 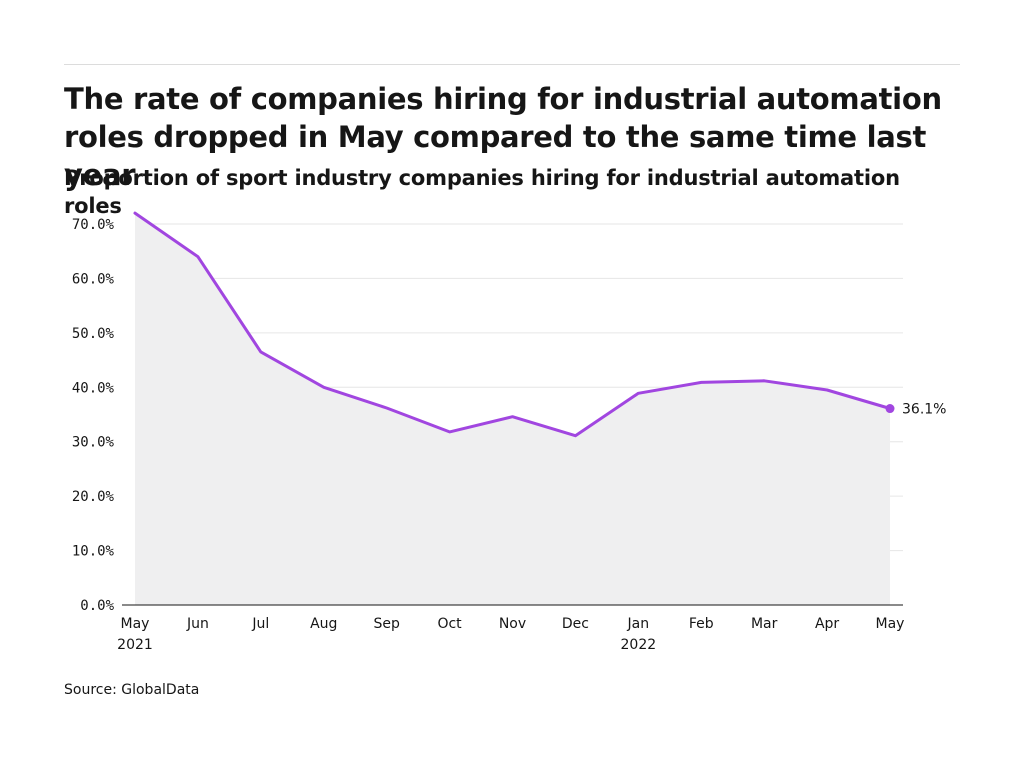 I want to click on y-tick-label: 40.0%, so click(x=93, y=388).